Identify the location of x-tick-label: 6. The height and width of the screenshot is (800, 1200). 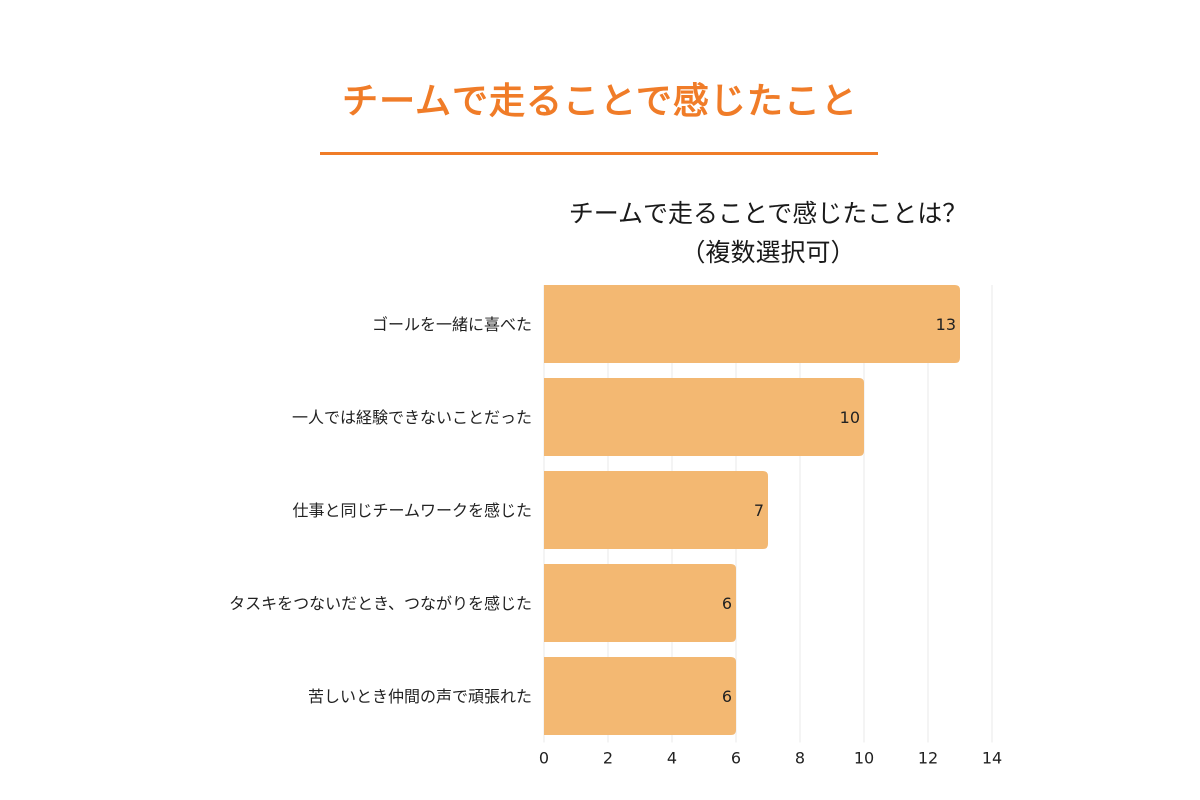
(736, 758).